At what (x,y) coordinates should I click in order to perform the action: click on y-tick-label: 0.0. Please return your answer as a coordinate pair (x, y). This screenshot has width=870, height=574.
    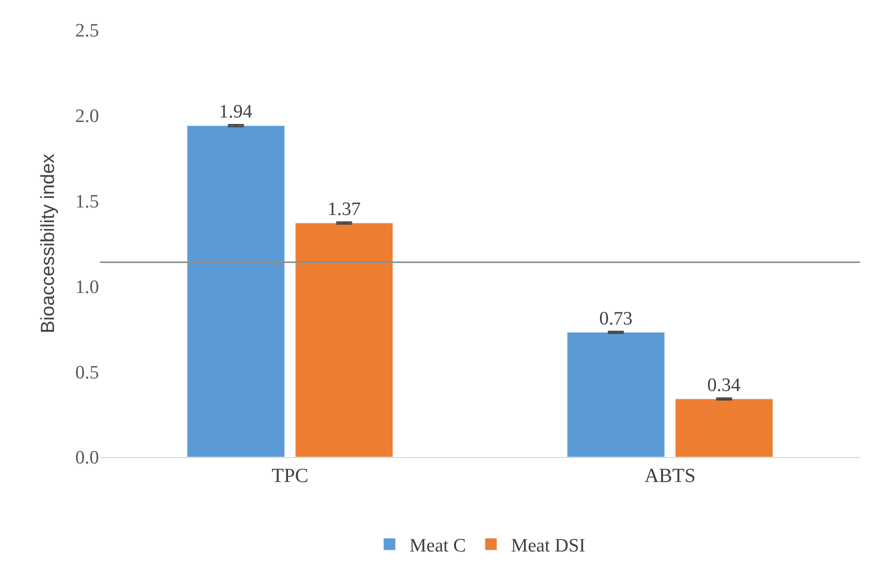
    Looking at the image, I should click on (87, 458).